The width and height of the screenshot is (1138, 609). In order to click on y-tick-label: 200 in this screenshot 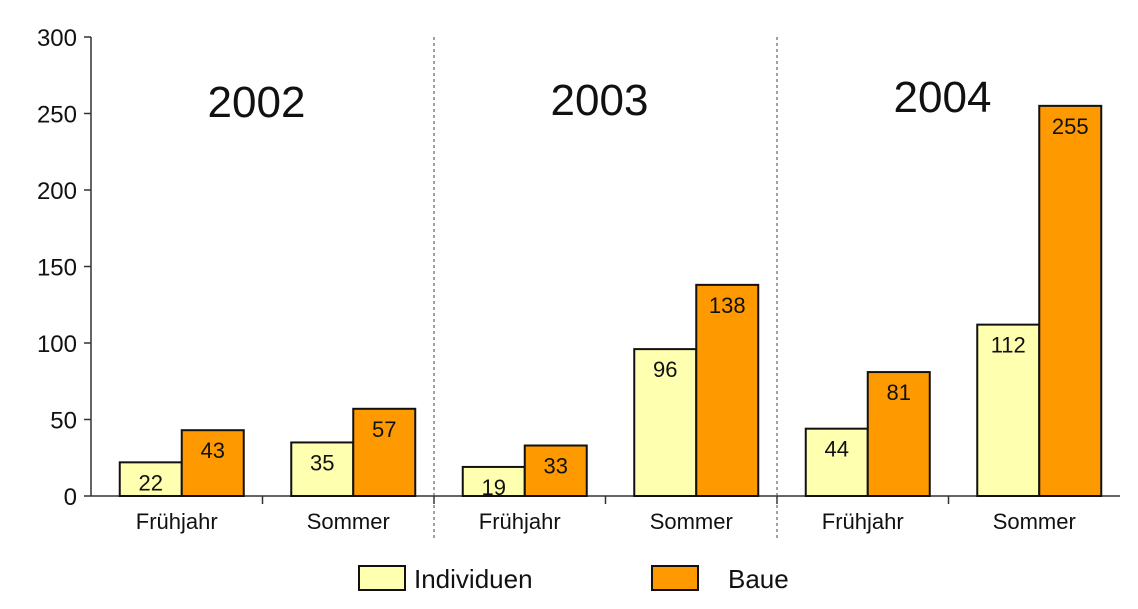, I will do `click(57, 191)`.